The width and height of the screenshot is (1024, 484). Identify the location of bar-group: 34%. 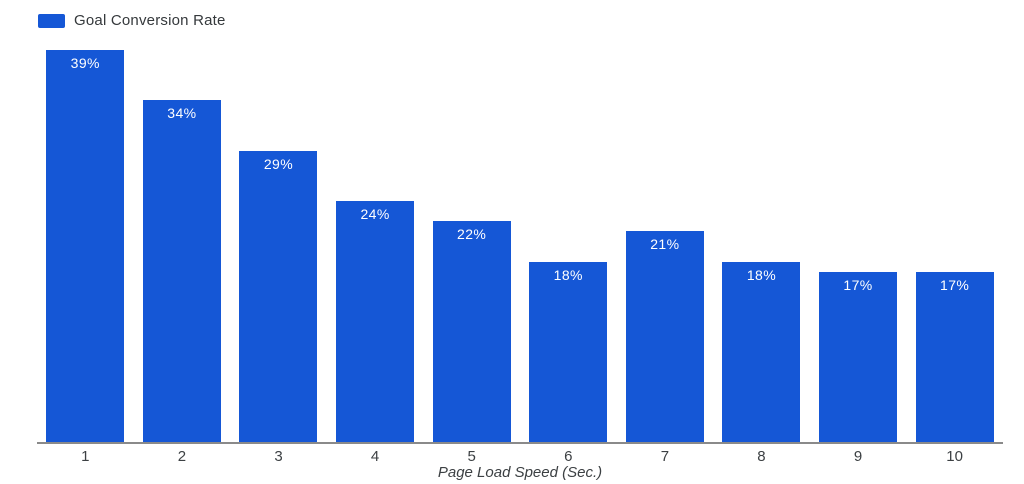
(182, 241).